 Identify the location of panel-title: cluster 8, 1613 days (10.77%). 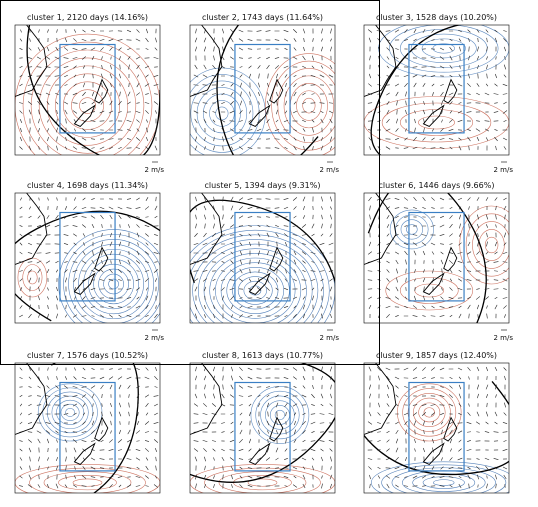
(262, 355).